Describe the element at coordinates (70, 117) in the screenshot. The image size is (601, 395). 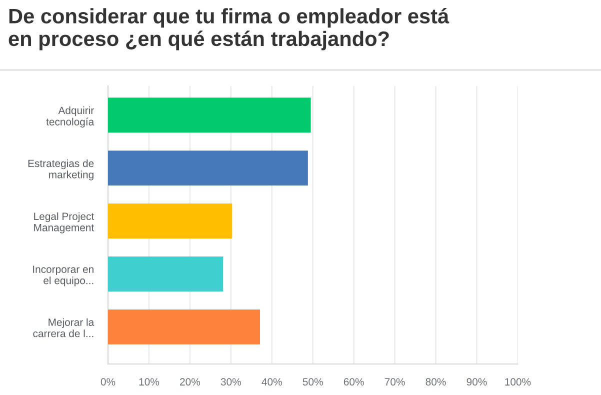
I see `y-tick-label: Adquirir tecnología` at that location.